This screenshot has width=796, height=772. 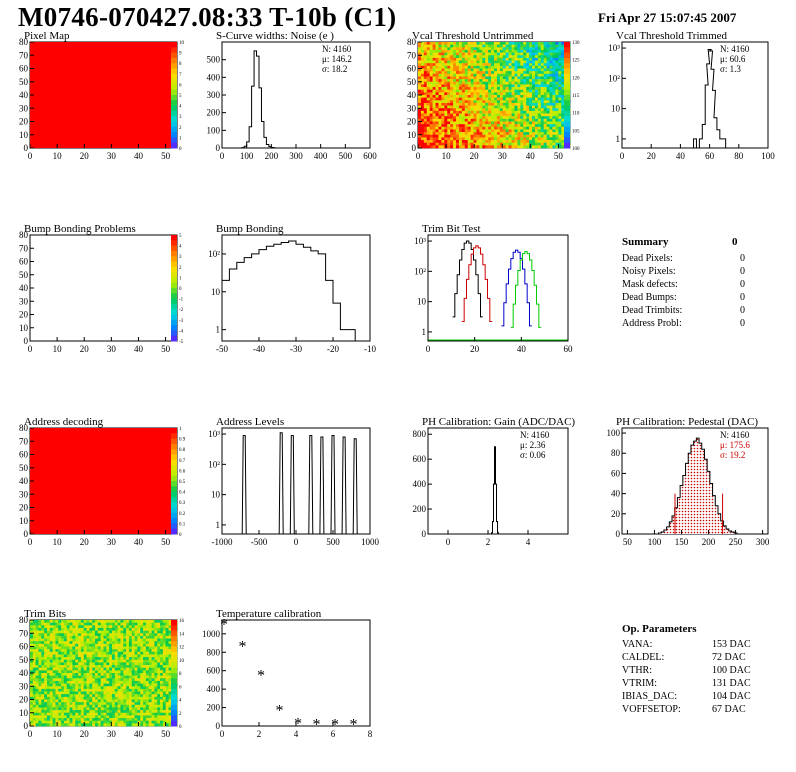 What do you see at coordinates (763, 542) in the screenshot?
I see `x-tick-label: 300` at bounding box center [763, 542].